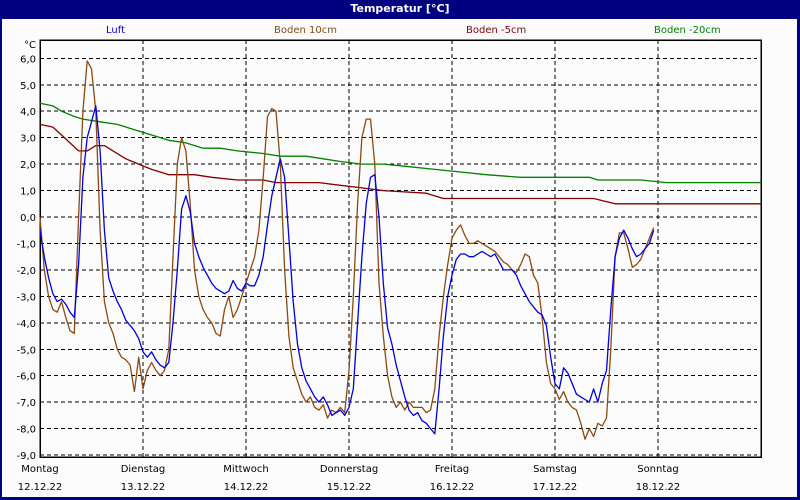 Image resolution: width=800 pixels, height=500 pixels. What do you see at coordinates (28, 86) in the screenshot?
I see `y-tick-label: 5,0` at bounding box center [28, 86].